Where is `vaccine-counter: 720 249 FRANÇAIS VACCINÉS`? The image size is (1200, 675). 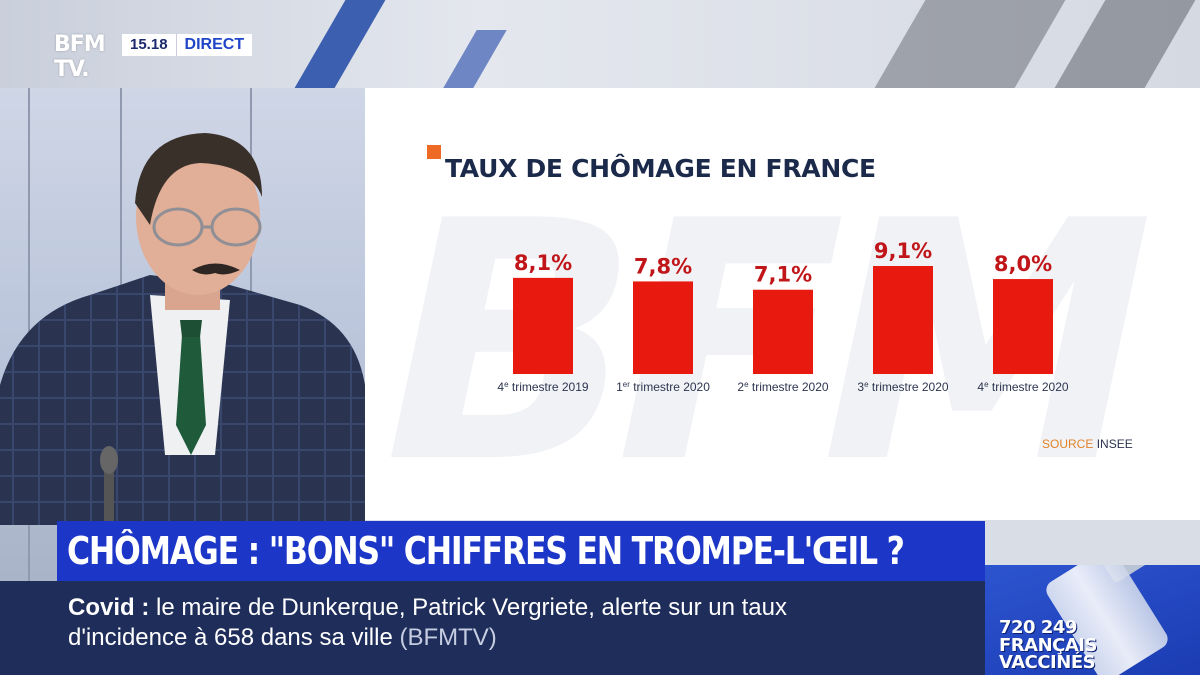
vaccine-counter: 720 249 FRANÇAIS VACCINÉS is located at coordinates (1092, 620).